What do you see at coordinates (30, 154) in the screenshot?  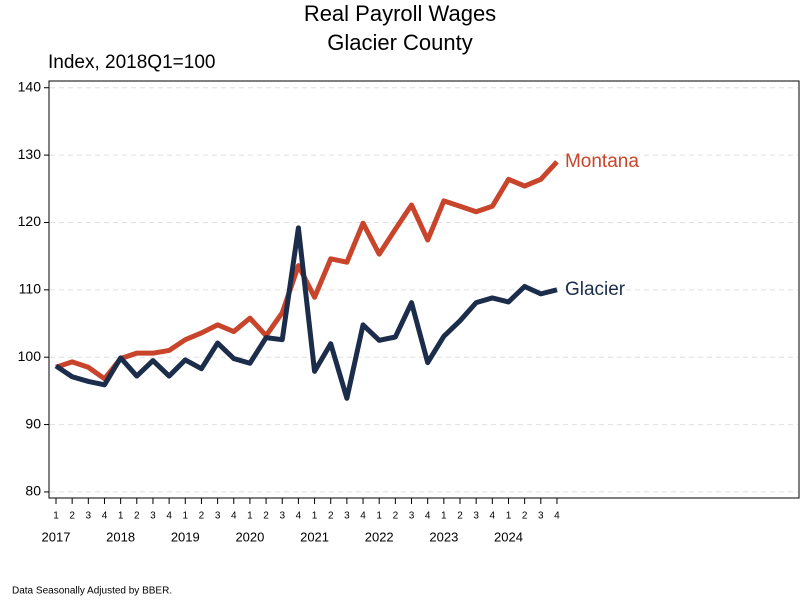 I see `y-tick-label: 130` at bounding box center [30, 154].